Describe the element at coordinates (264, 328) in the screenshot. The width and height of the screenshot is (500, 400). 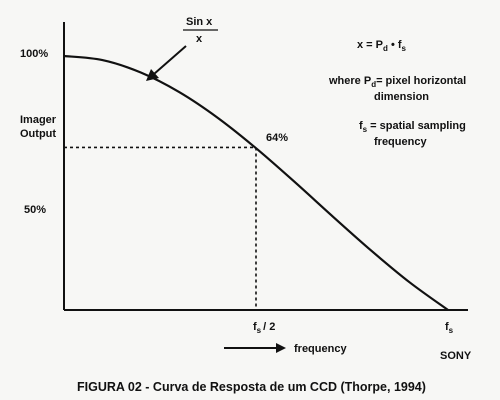
I see `x-tick-label: fs/ 2` at that location.